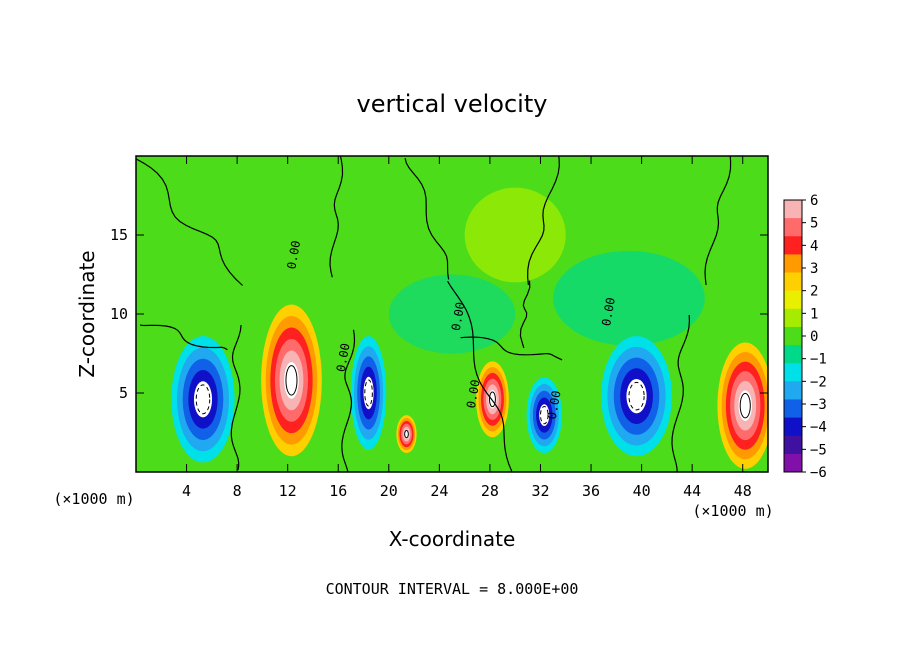 The height and width of the screenshot is (654, 904). I want to click on x-tick-label: 44, so click(692, 491).